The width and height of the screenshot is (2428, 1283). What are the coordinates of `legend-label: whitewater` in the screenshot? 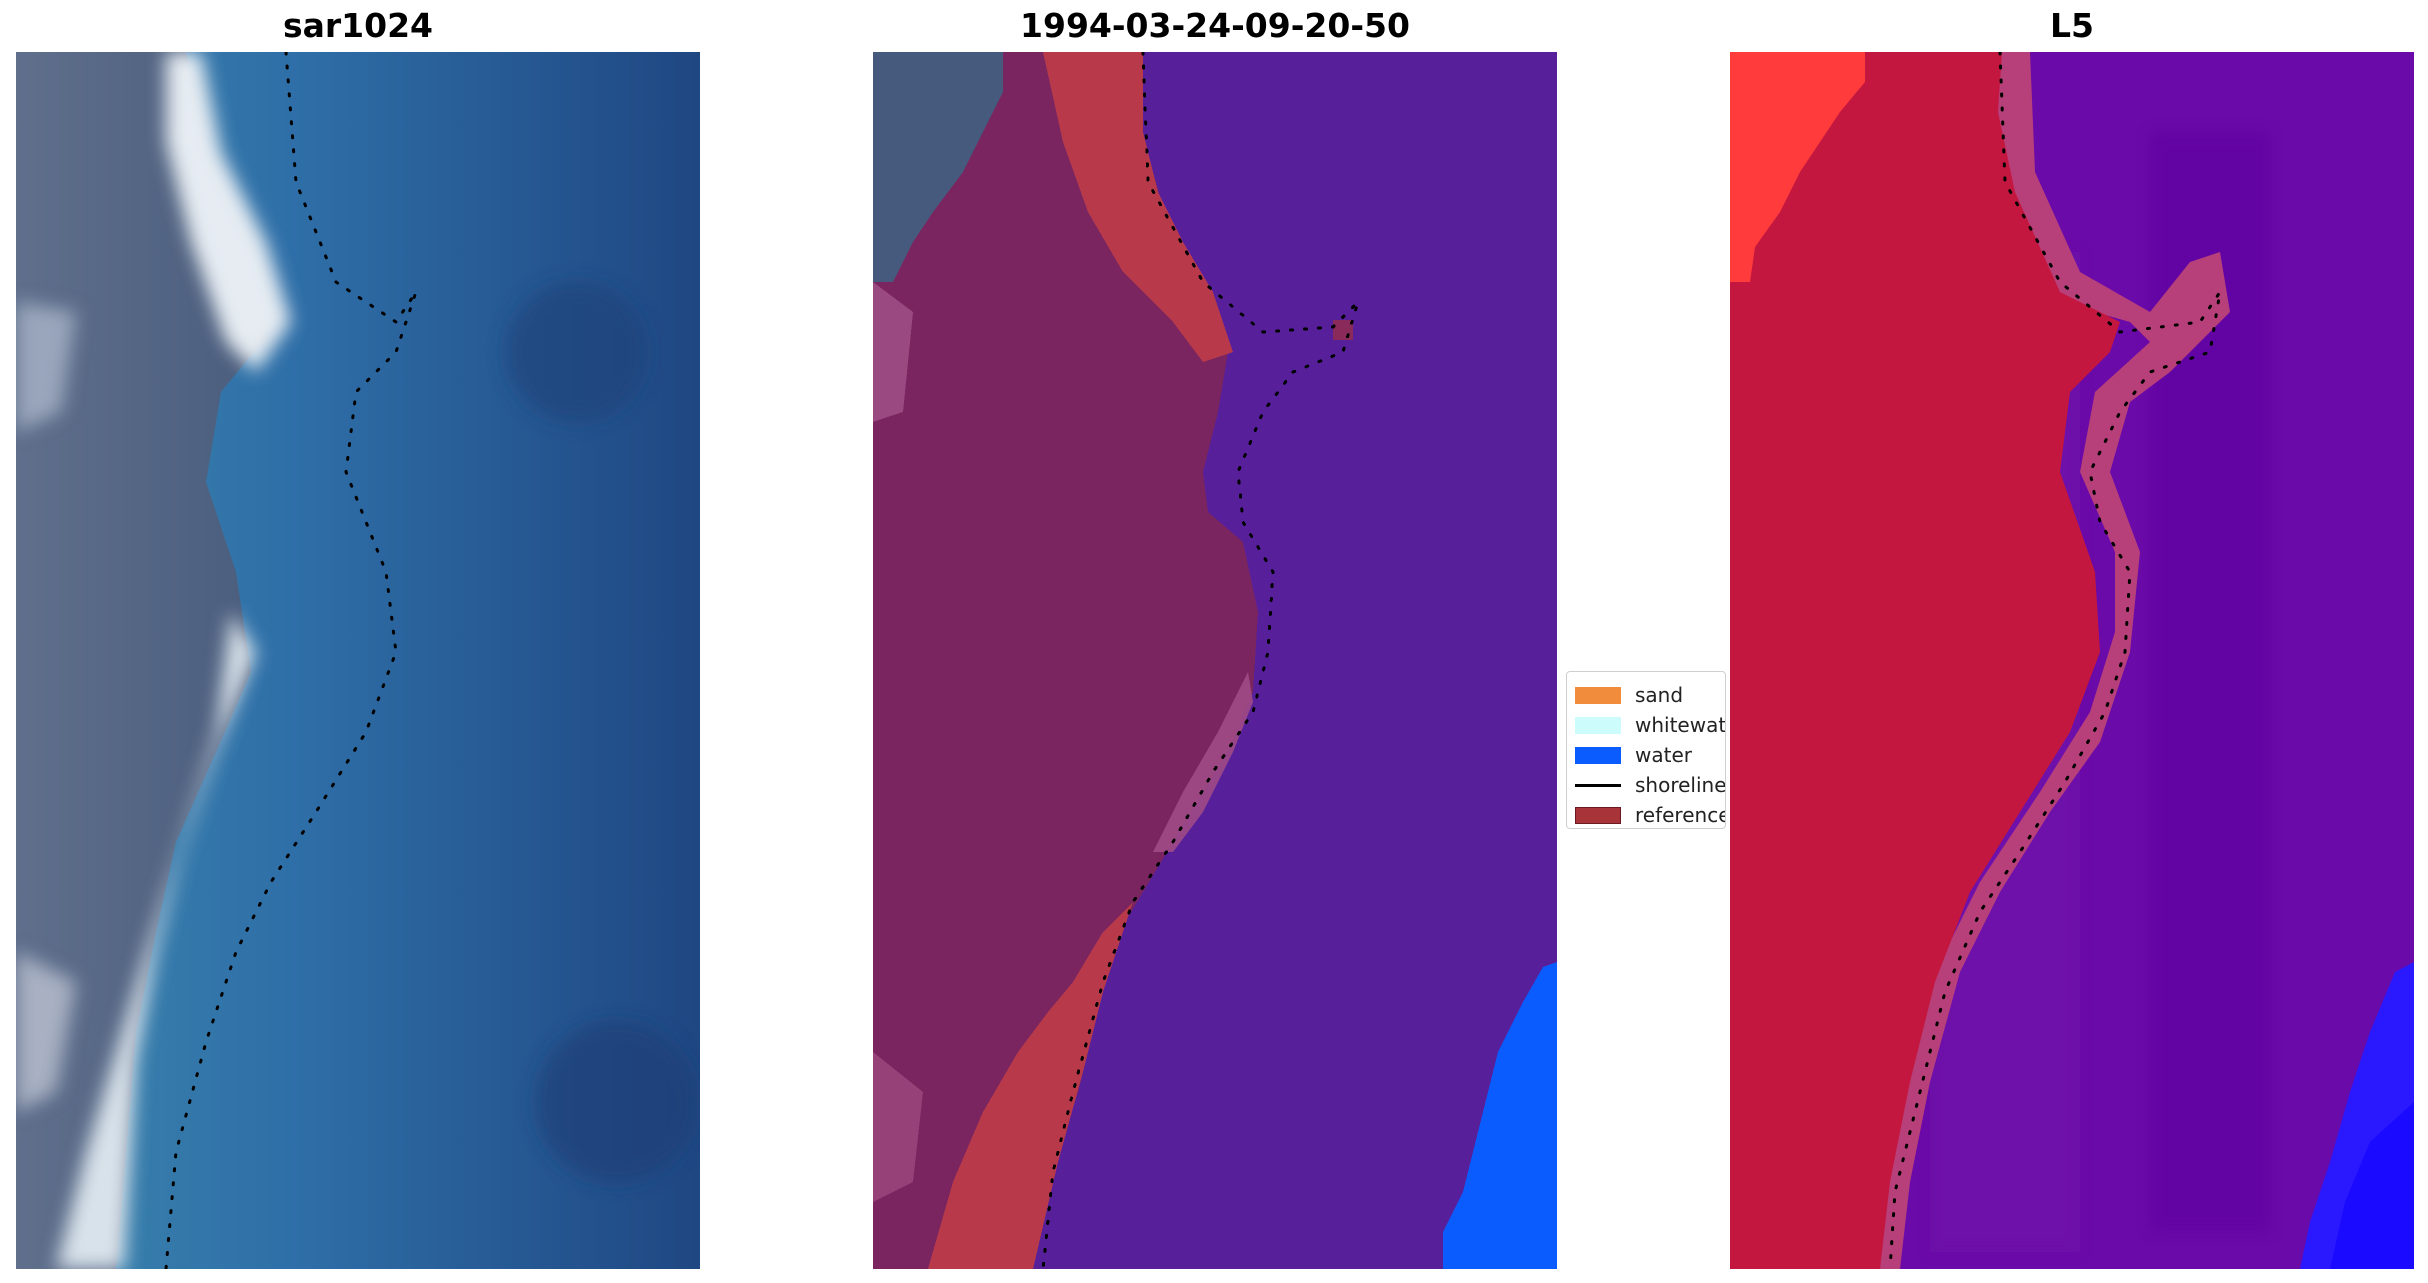 It's located at (1680, 725).